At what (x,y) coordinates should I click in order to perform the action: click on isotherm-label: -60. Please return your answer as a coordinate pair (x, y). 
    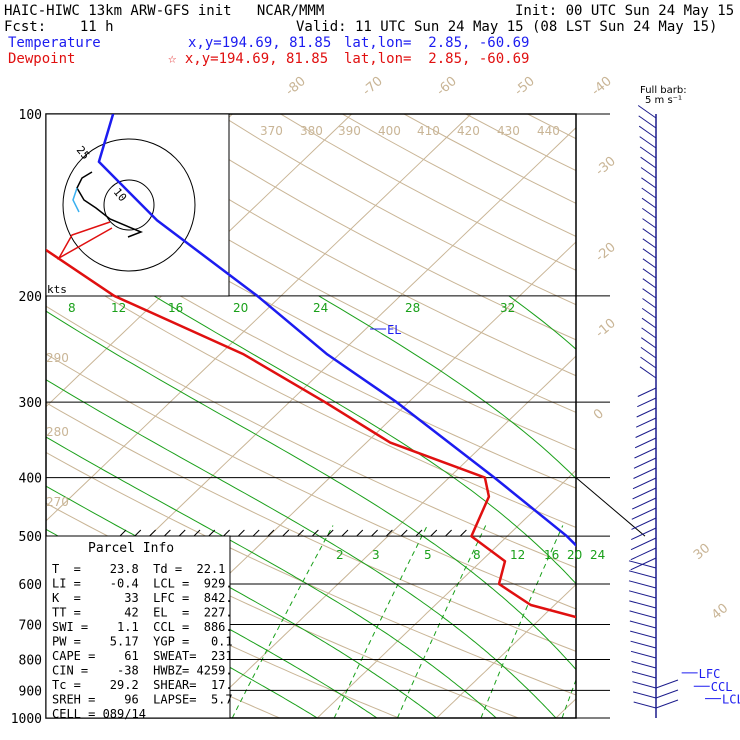
    Looking at the image, I should click on (447, 86).